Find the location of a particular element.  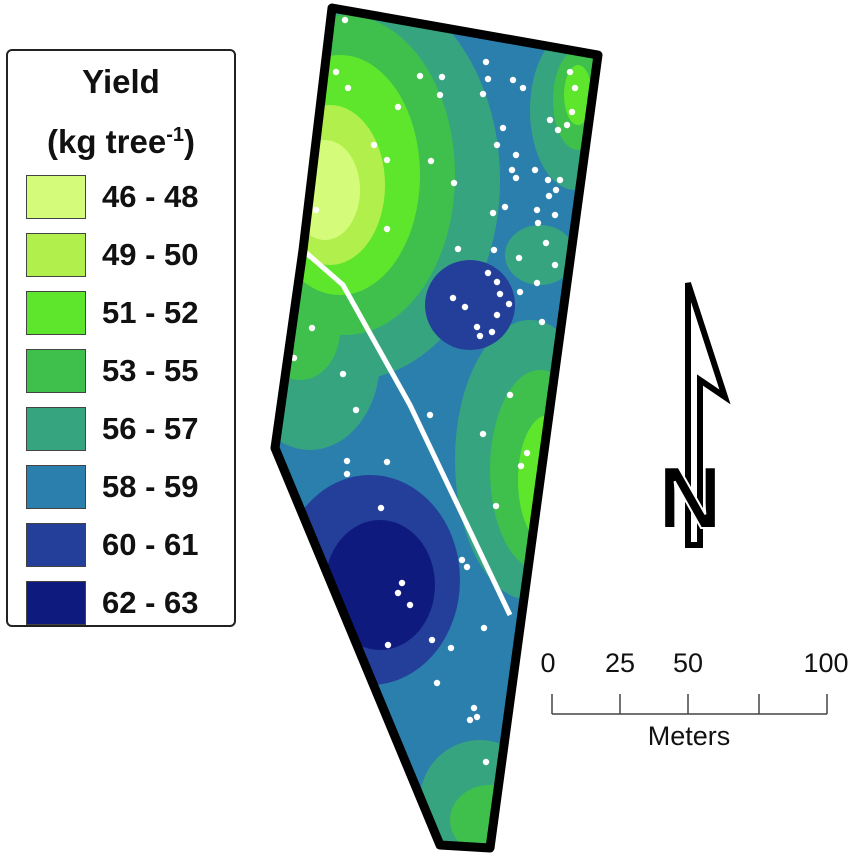

legend-item: 58 - 59 is located at coordinates (126, 487).